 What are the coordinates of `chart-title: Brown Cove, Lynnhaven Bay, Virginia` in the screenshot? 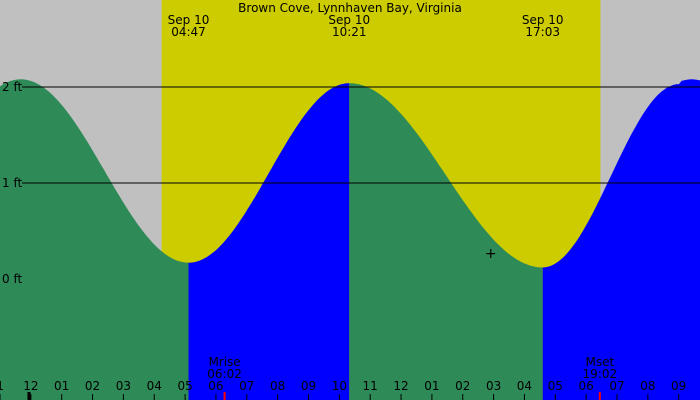 It's located at (350, 8).